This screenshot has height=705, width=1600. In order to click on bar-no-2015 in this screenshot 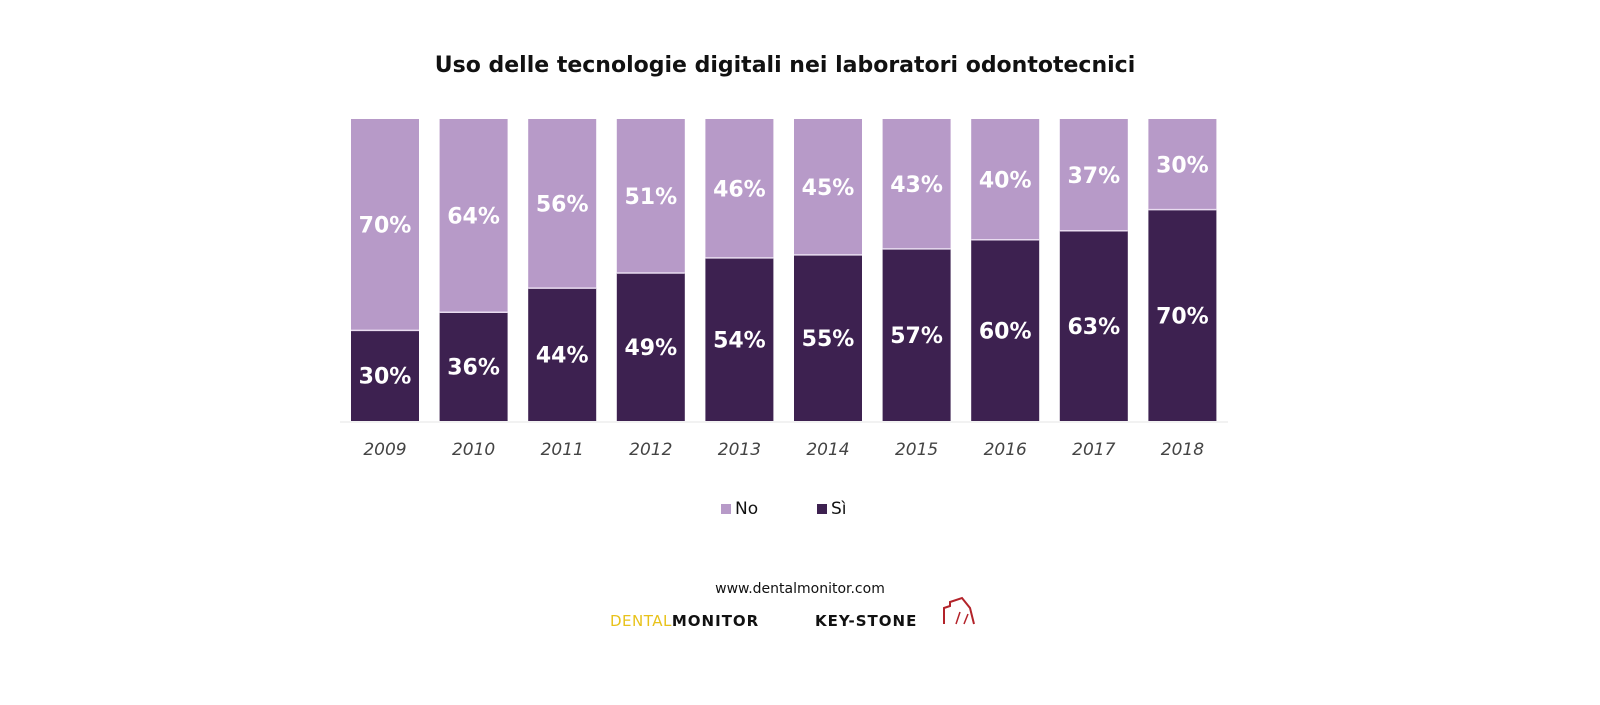, I will do `click(916, 184)`.